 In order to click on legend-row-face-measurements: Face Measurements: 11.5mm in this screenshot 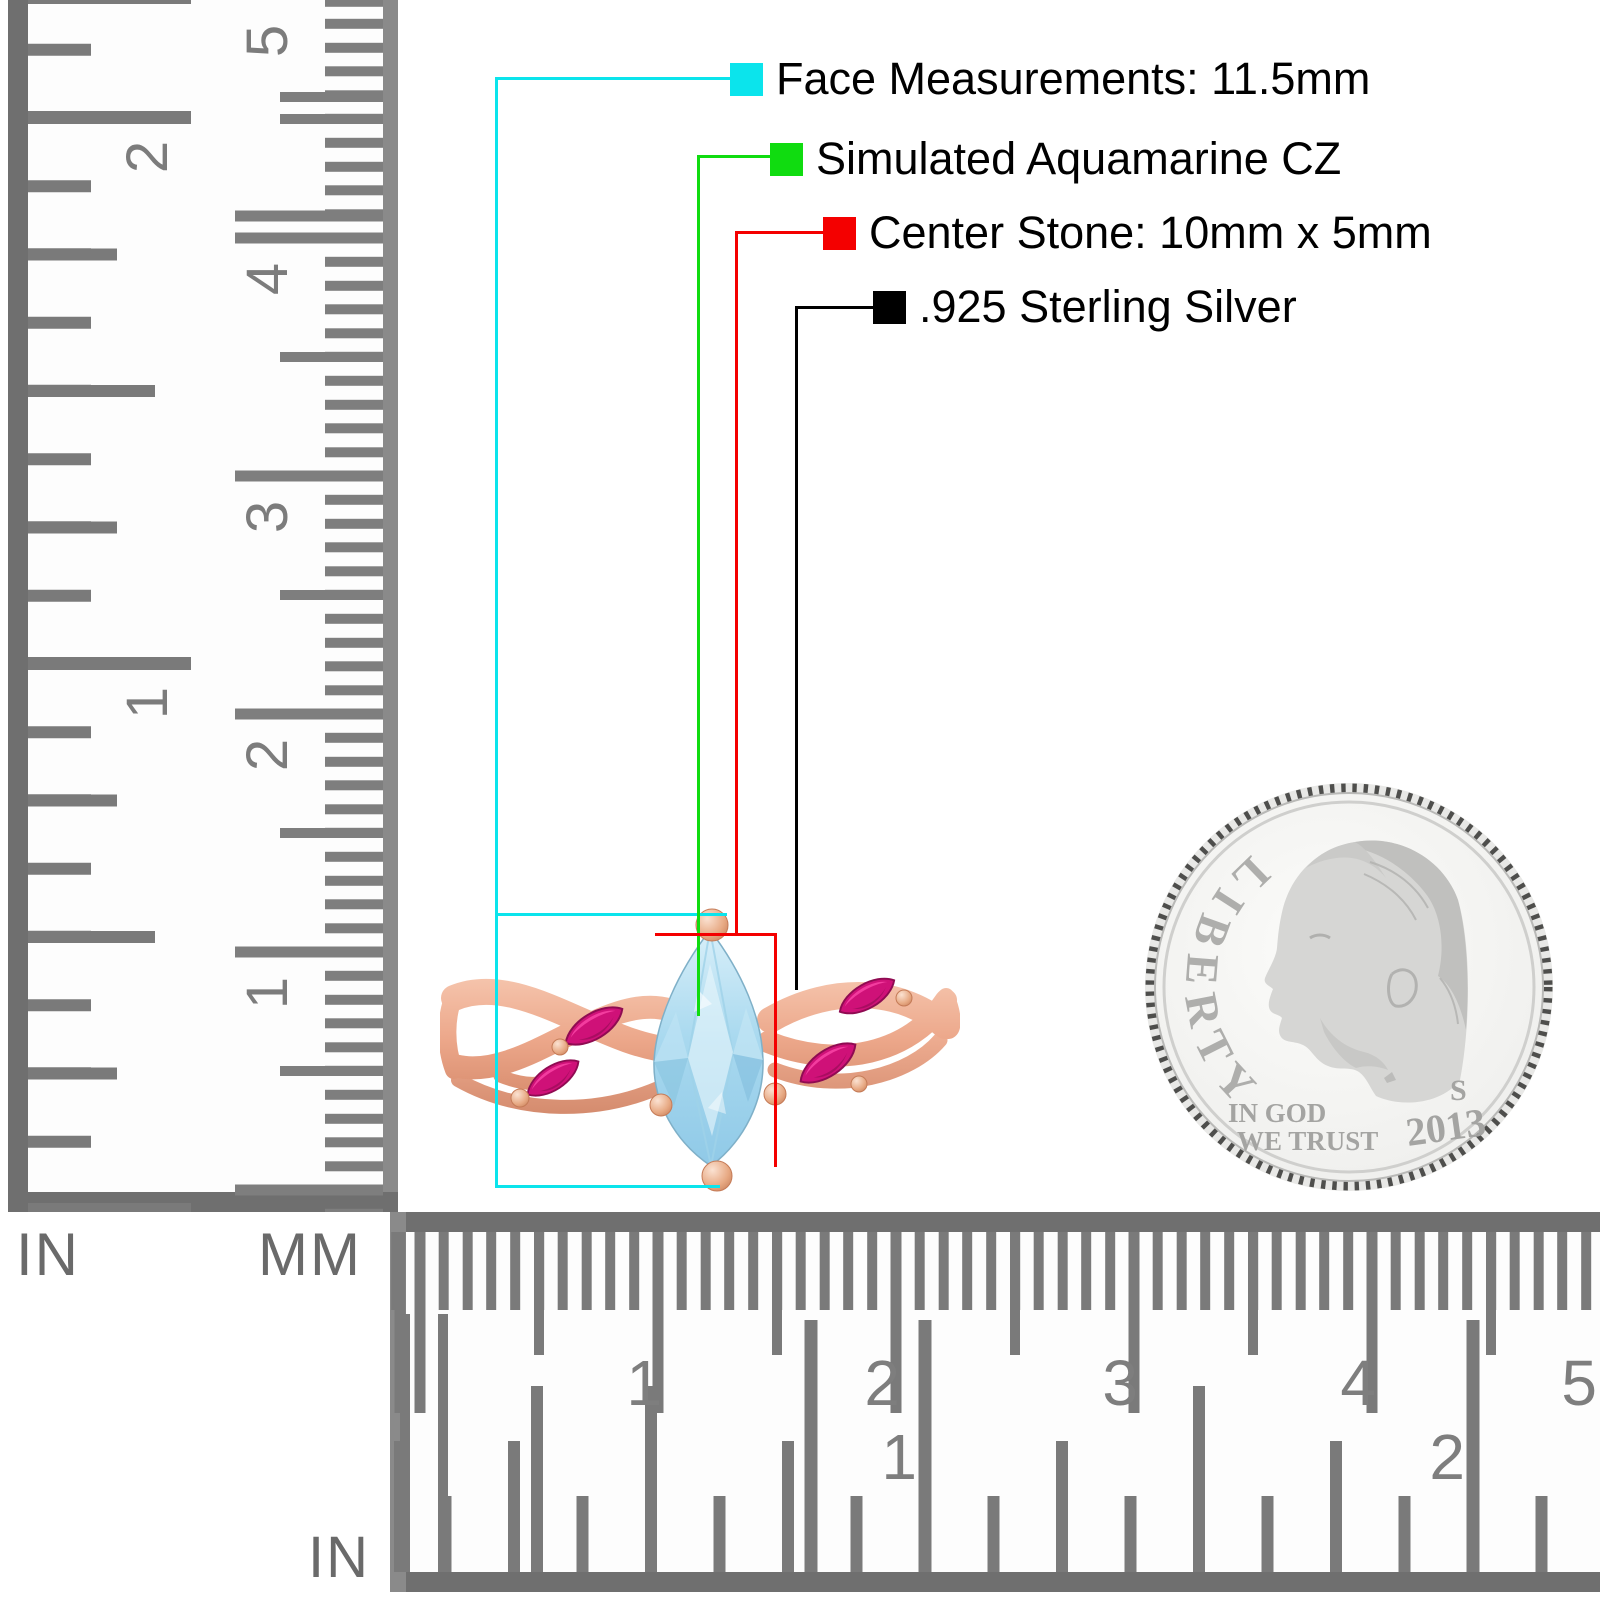, I will do `click(1050, 78)`.